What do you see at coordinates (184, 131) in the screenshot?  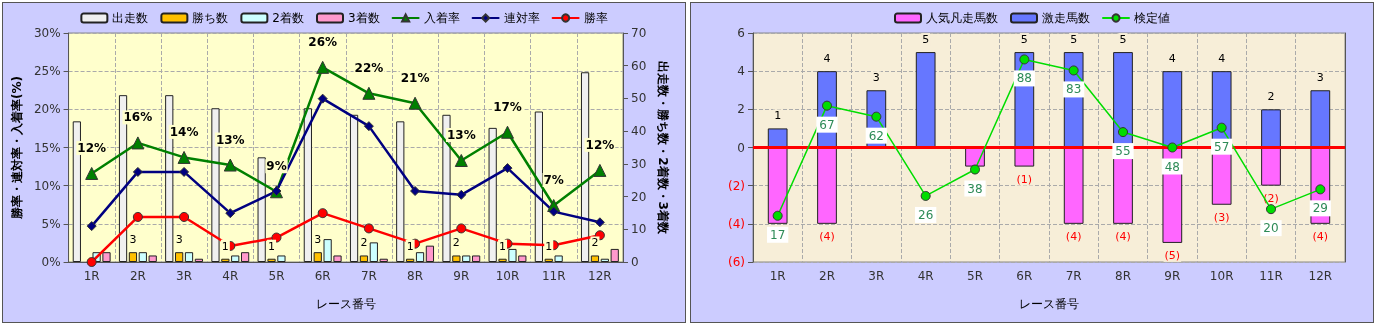 I see `data-label: 14%` at bounding box center [184, 131].